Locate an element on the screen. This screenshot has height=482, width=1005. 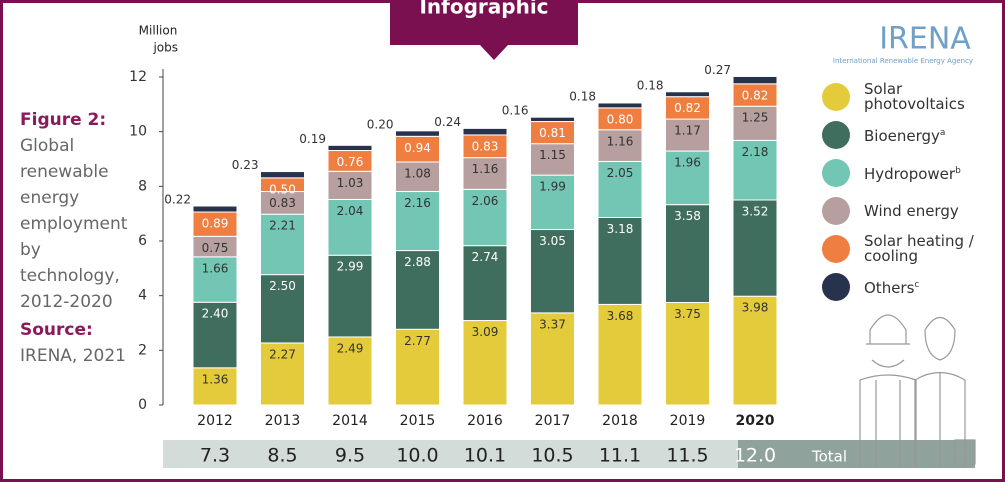
y-tick-label: 8 is located at coordinates (142, 186).